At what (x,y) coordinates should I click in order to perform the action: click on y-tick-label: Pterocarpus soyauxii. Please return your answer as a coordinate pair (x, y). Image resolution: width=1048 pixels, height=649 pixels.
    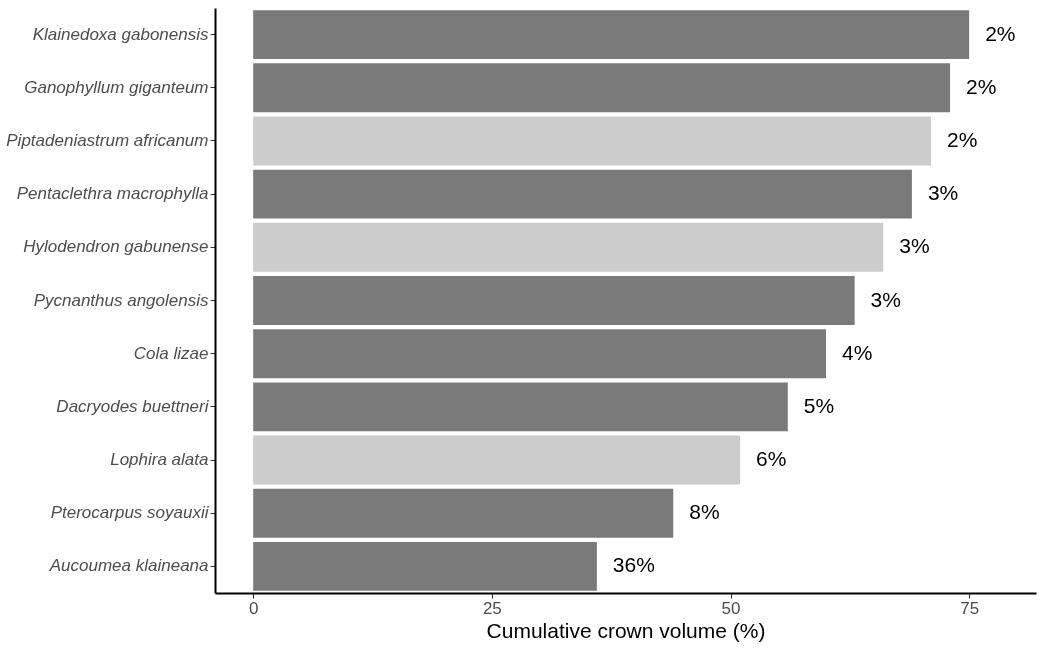
    Looking at the image, I should click on (130, 513).